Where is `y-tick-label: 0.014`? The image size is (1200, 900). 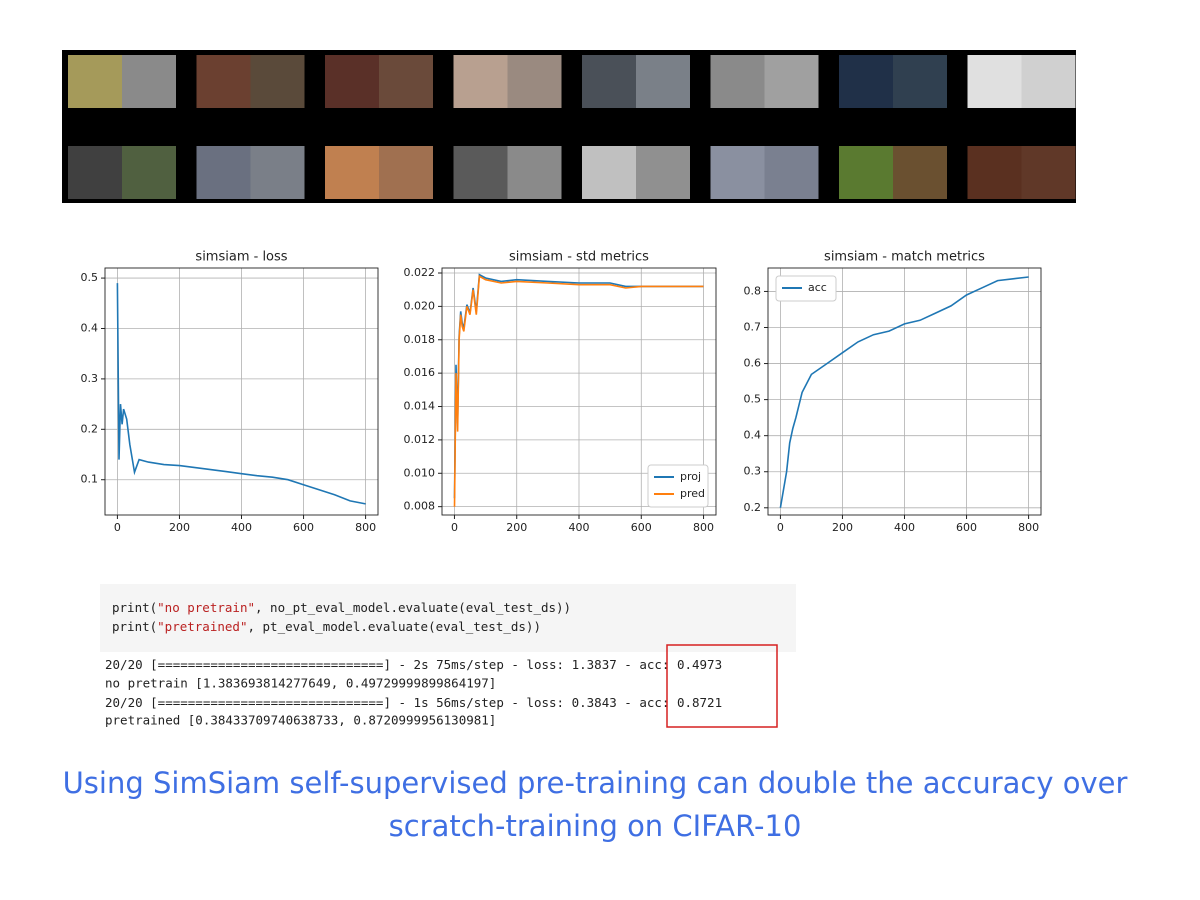 y-tick-label: 0.014 is located at coordinates (420, 406).